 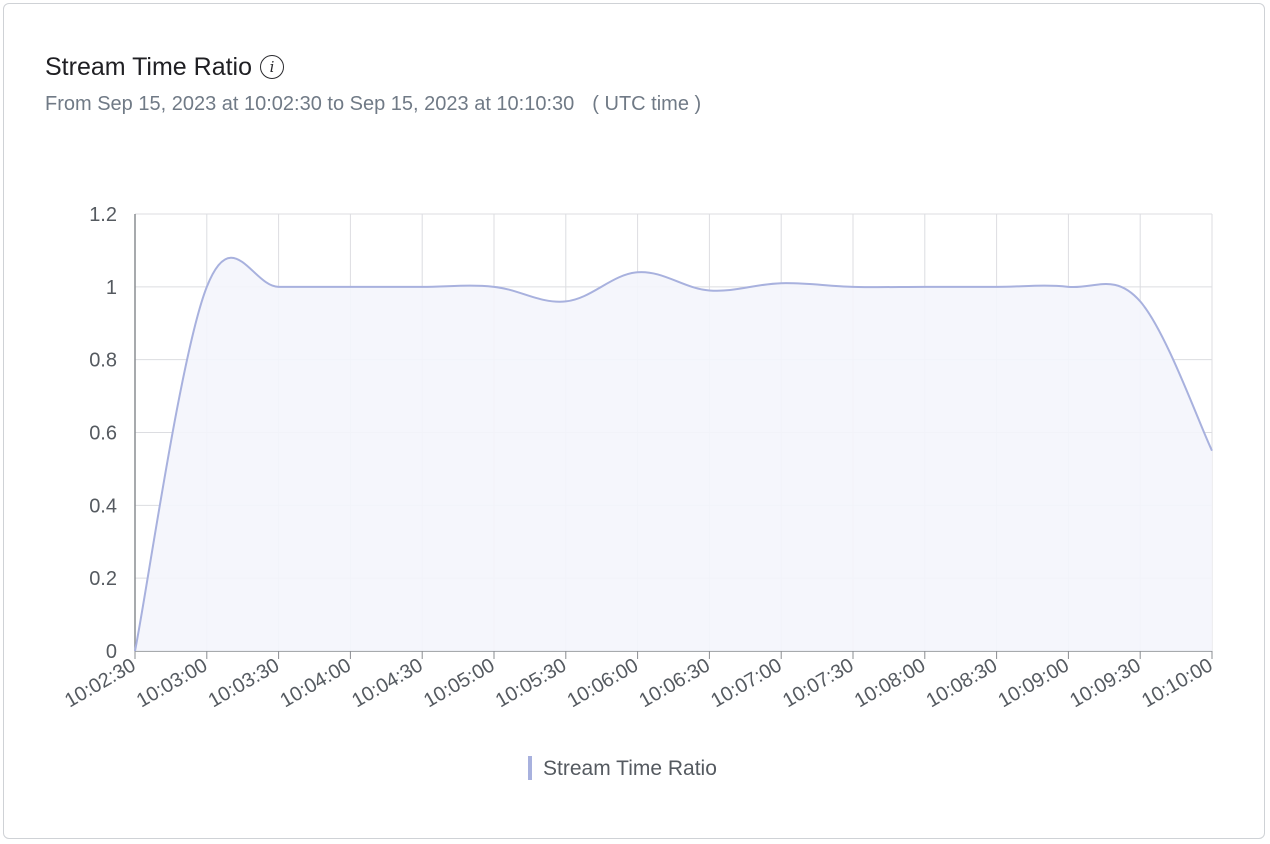 What do you see at coordinates (315, 683) in the screenshot?
I see `x-tick-label: 10:04:00` at bounding box center [315, 683].